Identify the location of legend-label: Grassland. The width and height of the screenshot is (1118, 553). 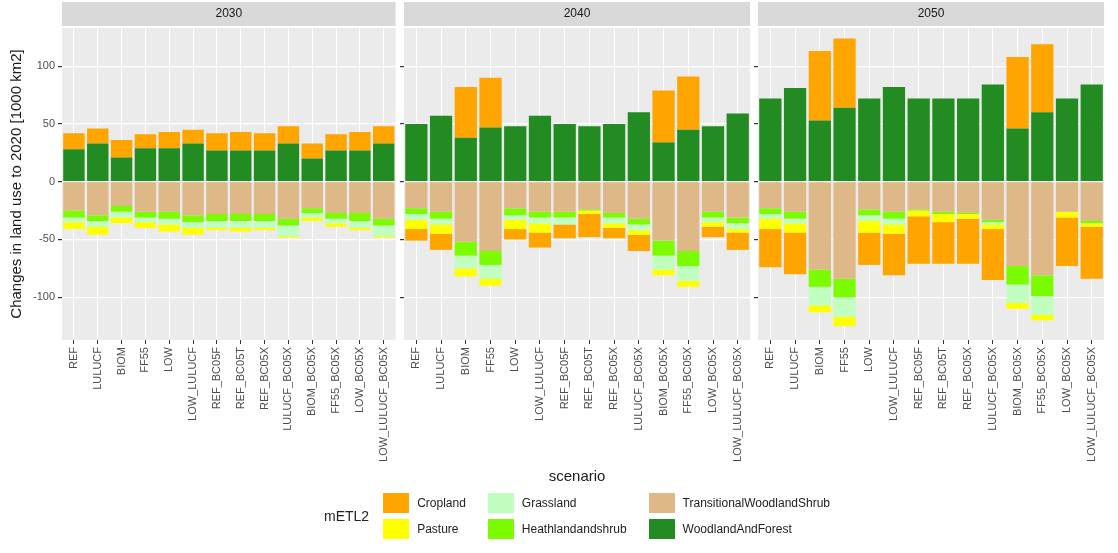
(549, 503).